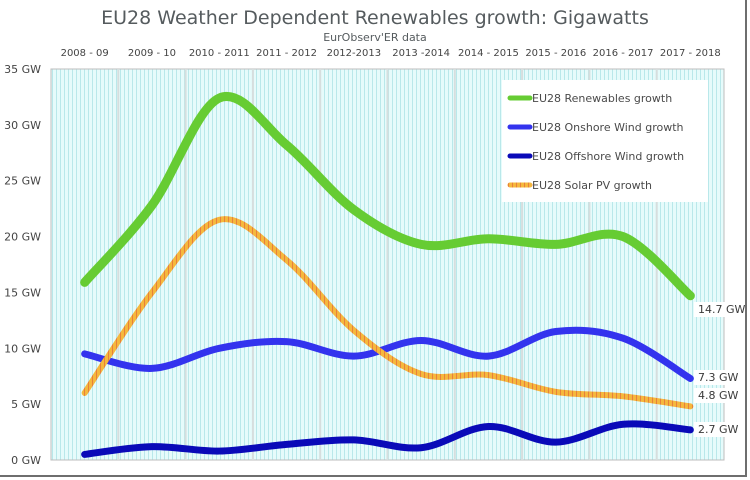 The image size is (750, 480). I want to click on end-label-onshore-wind: 7.3 GW, so click(718, 377).